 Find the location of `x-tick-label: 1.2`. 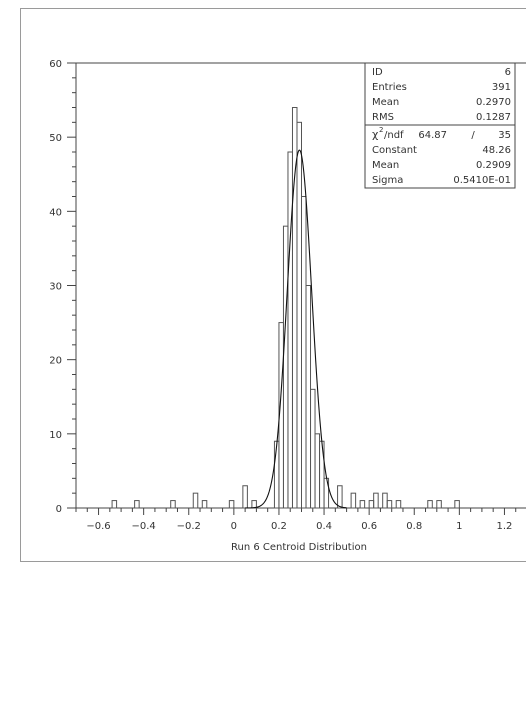

x-tick-label: 1.2 is located at coordinates (504, 526).